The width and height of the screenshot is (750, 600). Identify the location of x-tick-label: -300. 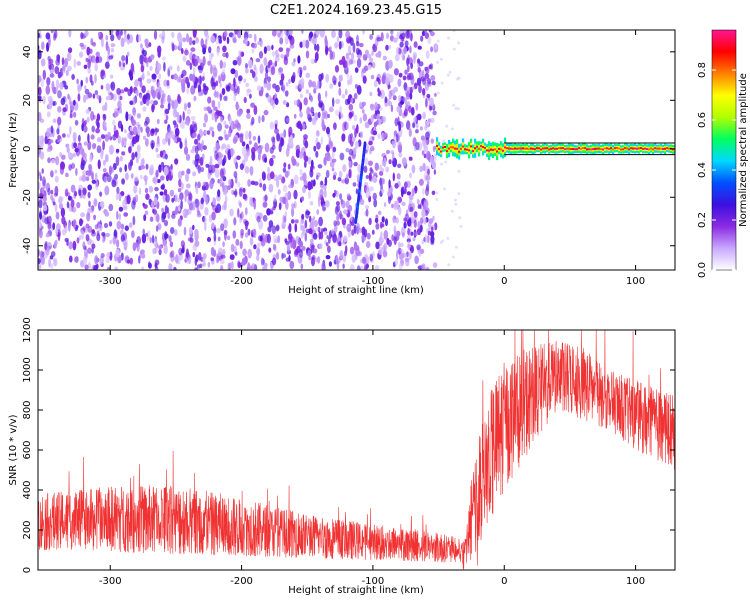
(110, 581).